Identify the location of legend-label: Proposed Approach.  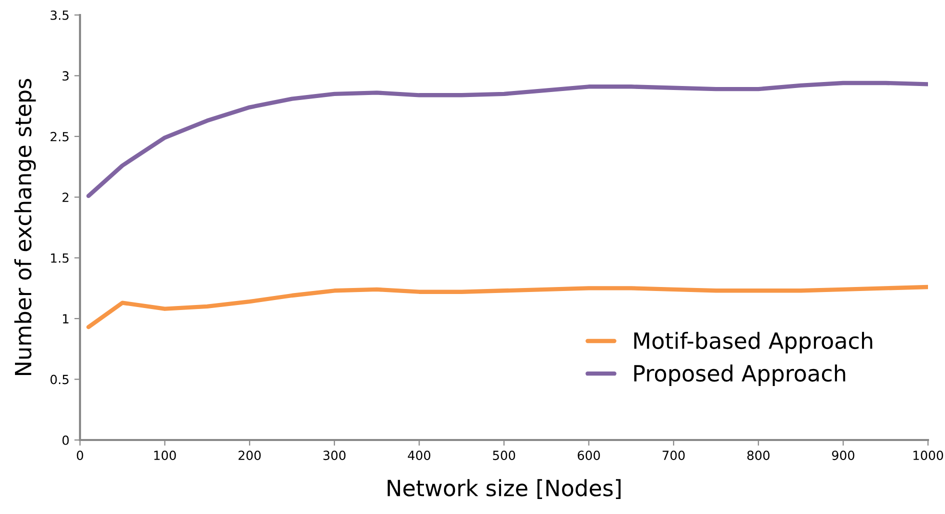
(740, 375).